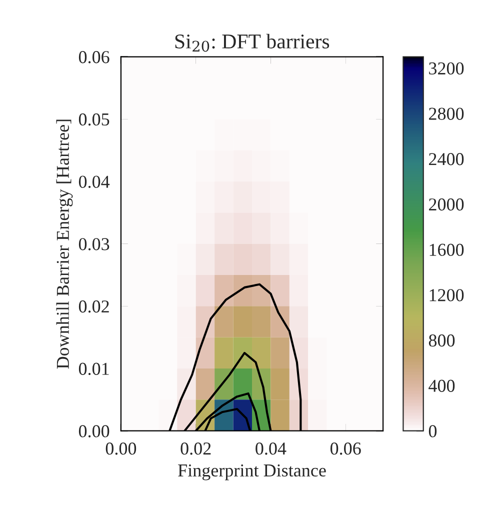  Describe the element at coordinates (271, 448) in the screenshot. I see `x-tick-label: 0.04` at that location.